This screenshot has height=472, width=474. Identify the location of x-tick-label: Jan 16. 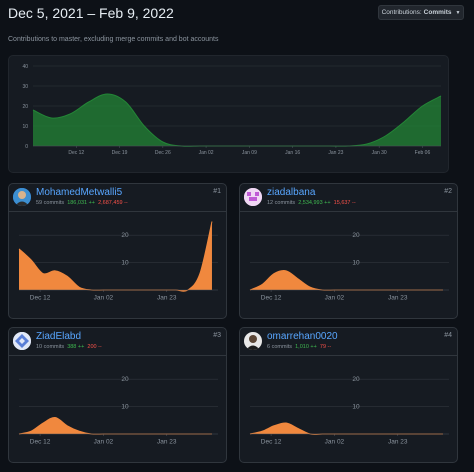
(292, 153).